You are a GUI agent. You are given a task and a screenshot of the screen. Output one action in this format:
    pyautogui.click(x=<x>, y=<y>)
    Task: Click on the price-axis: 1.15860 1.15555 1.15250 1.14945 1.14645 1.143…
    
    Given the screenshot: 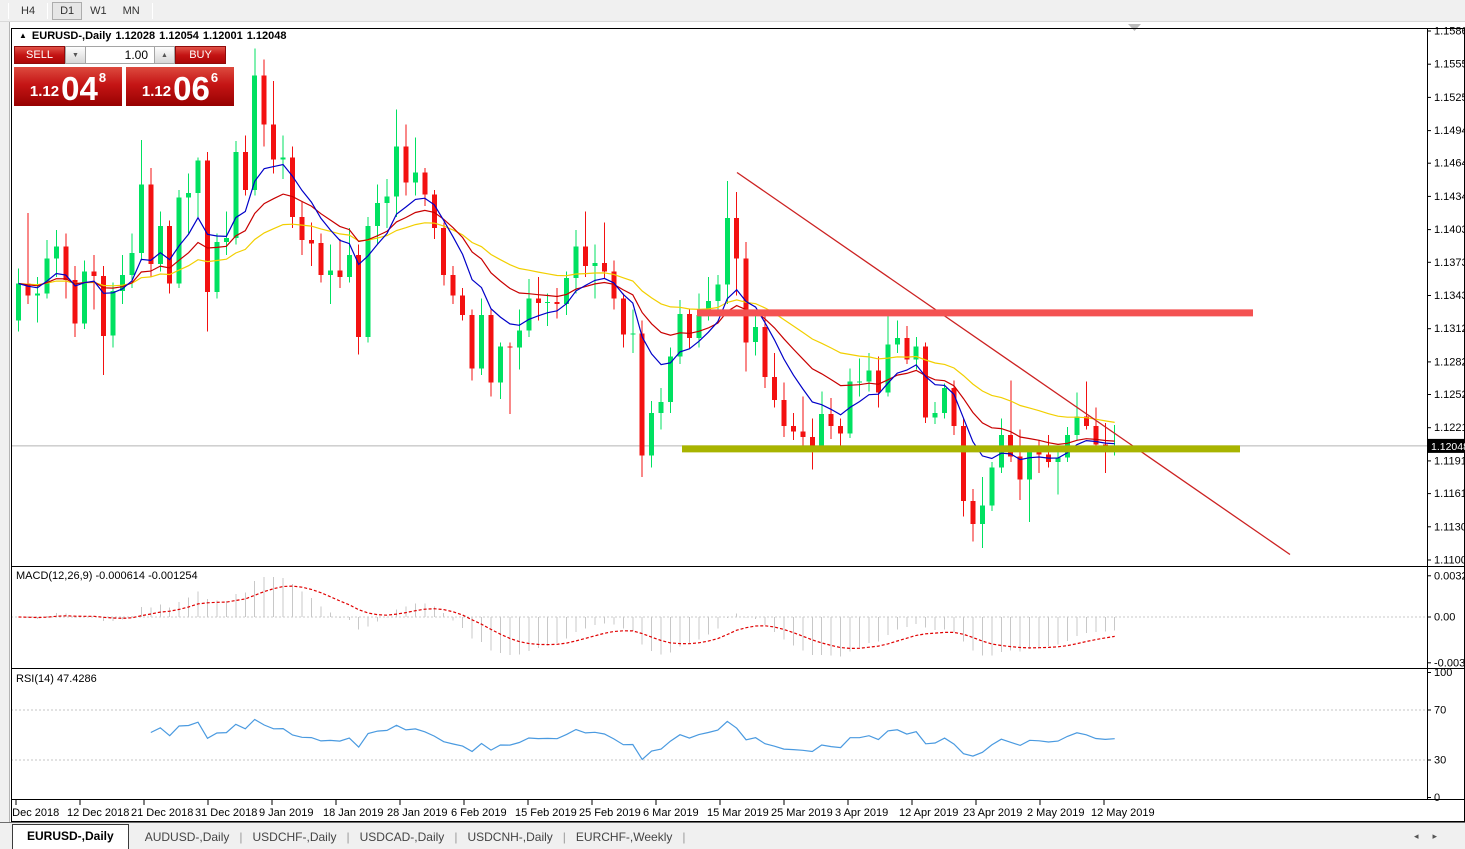 What is the action you would take?
    pyautogui.click(x=1446, y=296)
    